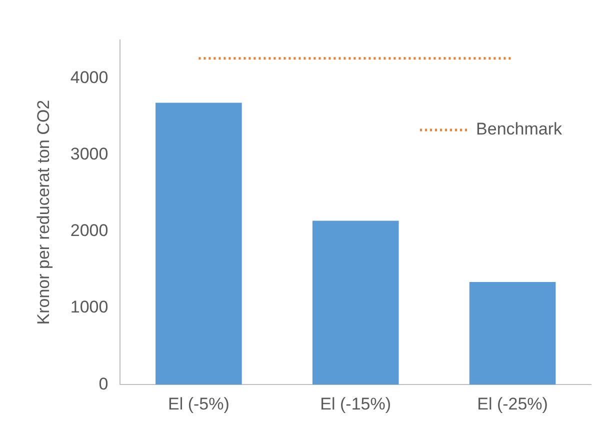 The width and height of the screenshot is (611, 435). What do you see at coordinates (199, 404) in the screenshot?
I see `x-tick-label: El (-5%)` at bounding box center [199, 404].